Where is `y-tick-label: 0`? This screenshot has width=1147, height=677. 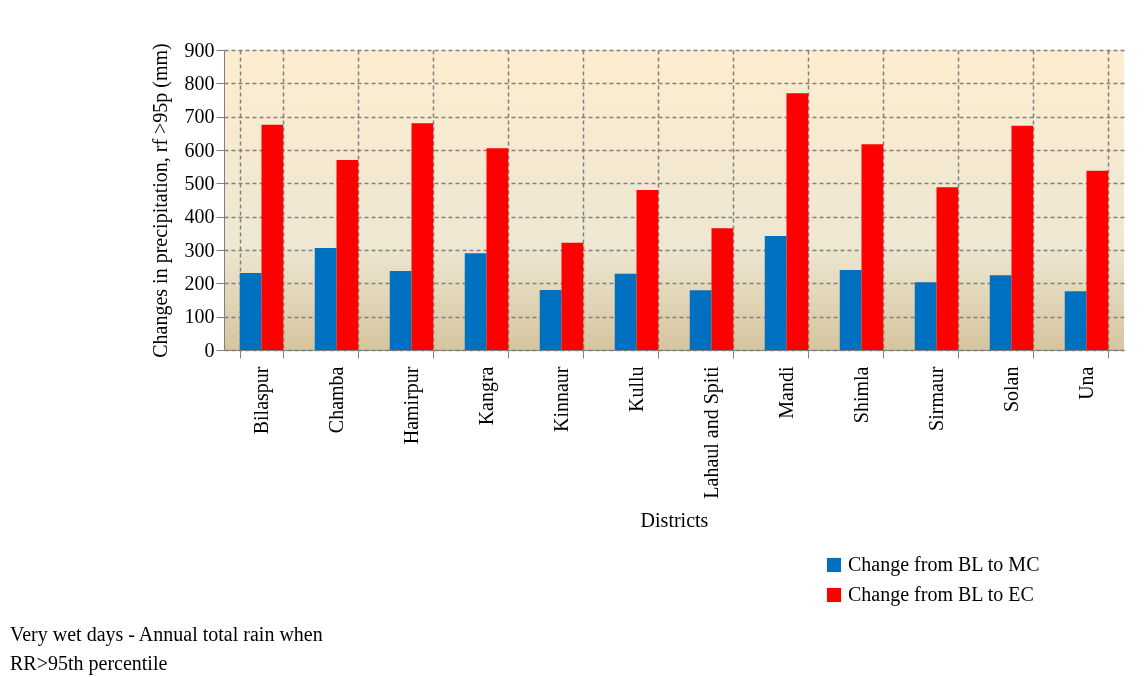
y-tick-label: 0 is located at coordinates (209, 349).